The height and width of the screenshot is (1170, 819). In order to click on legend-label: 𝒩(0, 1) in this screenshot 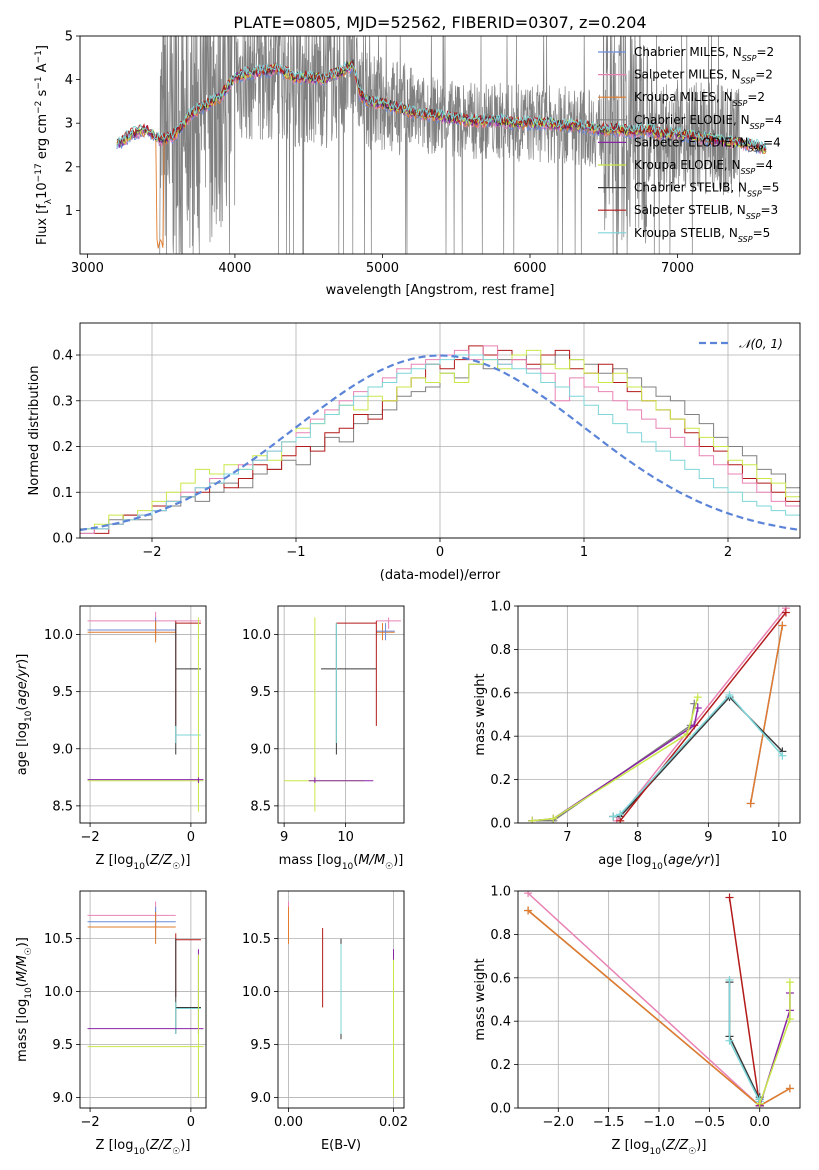, I will do `click(761, 344)`.